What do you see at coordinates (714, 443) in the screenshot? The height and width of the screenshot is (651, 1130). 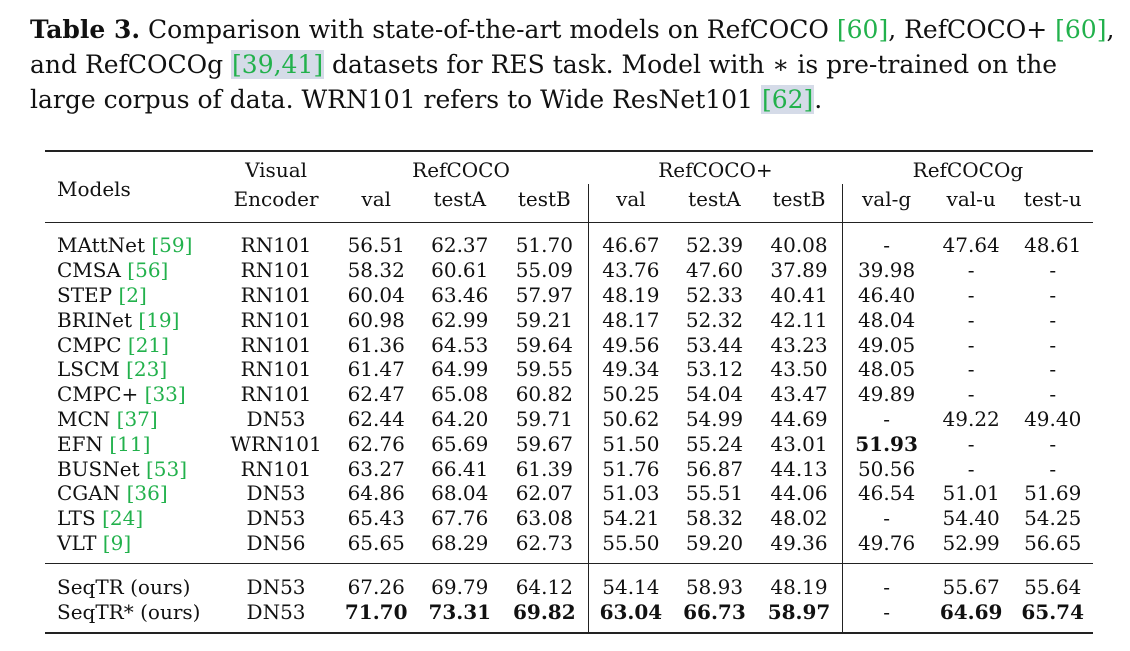 I see `value-cell: 55.24` at bounding box center [714, 443].